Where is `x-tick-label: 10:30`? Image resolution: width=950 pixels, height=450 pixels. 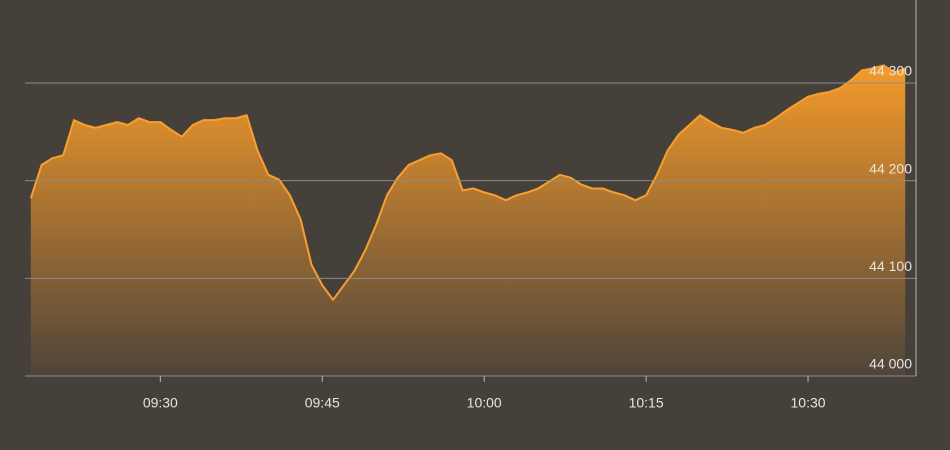
x-tick-label: 10:30 is located at coordinates (808, 403).